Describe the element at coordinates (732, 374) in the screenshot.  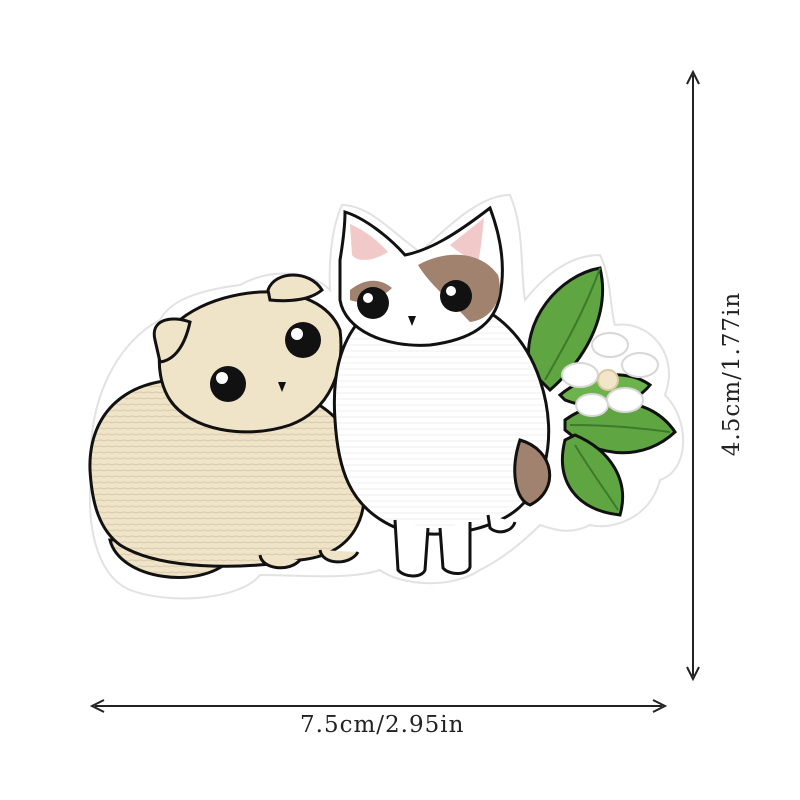
I see `height-dimension-label: 4.5cm/1.77in` at that location.